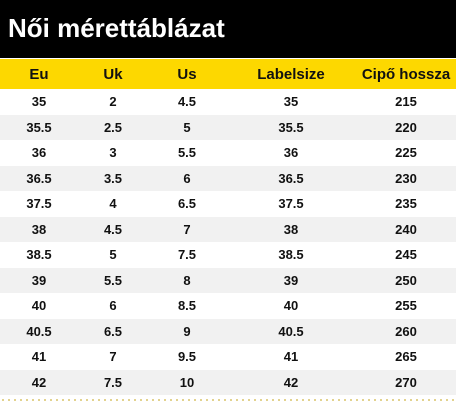 This screenshot has height=401, width=456. What do you see at coordinates (406, 229) in the screenshot?
I see `cell-foot-length: 240` at bounding box center [406, 229].